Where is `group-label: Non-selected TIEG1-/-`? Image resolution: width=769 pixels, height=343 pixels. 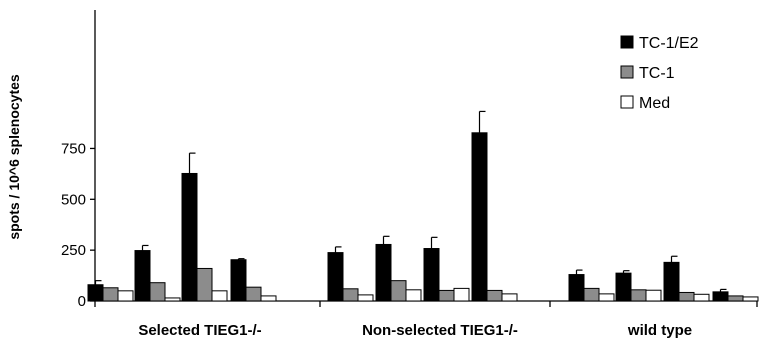
group-label: Non-selected TIEG1-/- is located at coordinates (440, 330).